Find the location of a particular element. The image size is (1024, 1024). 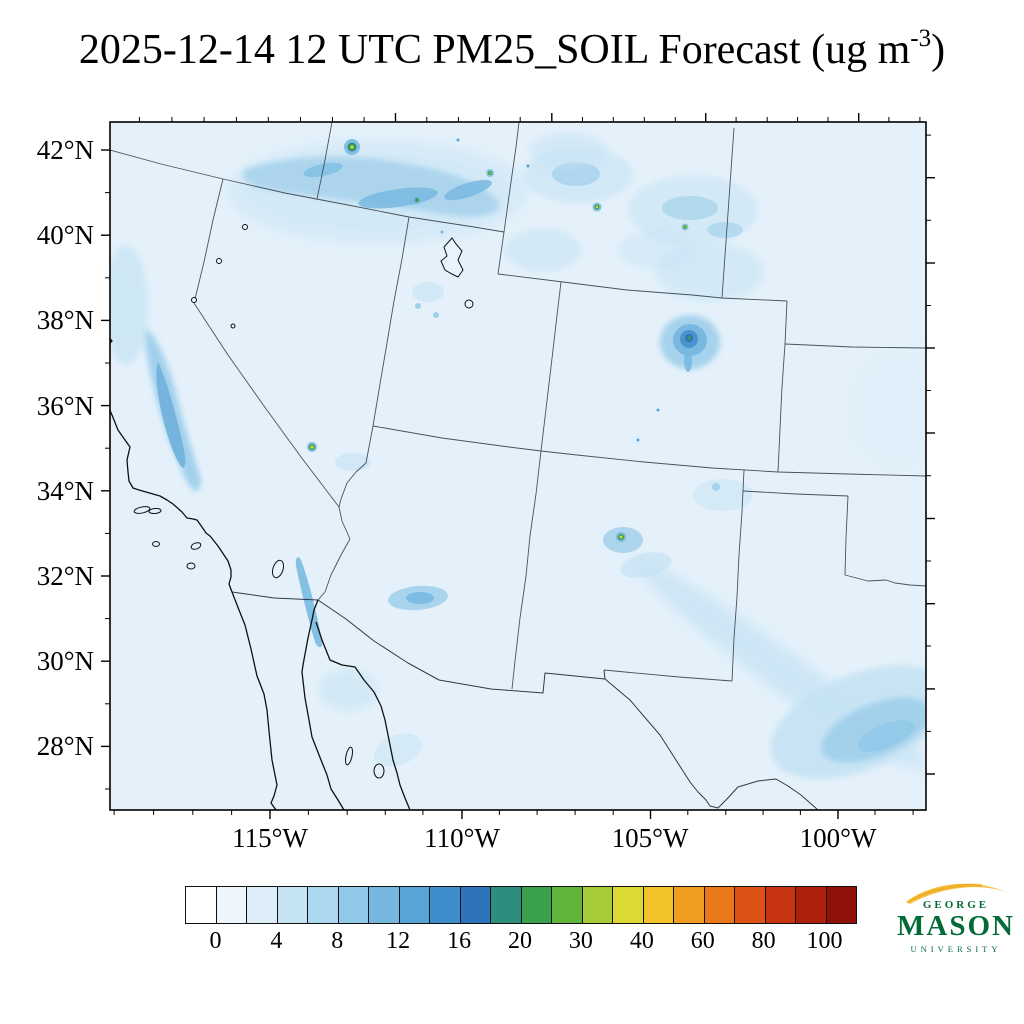

colorbar-tick-label: 0 is located at coordinates (215, 941).